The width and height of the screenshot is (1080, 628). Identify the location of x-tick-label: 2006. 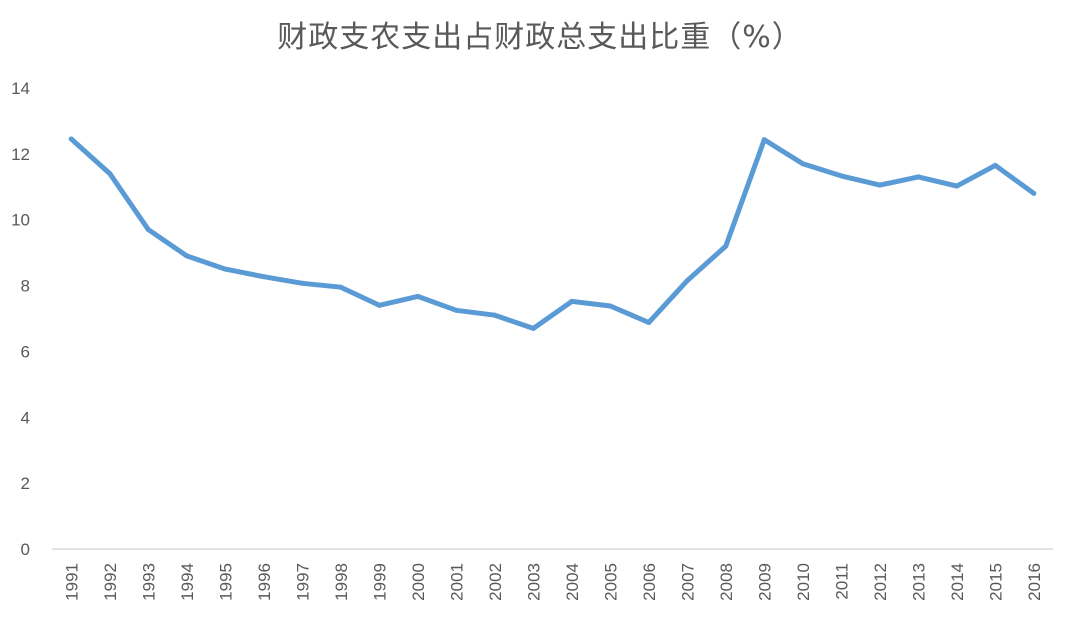
(649, 582).